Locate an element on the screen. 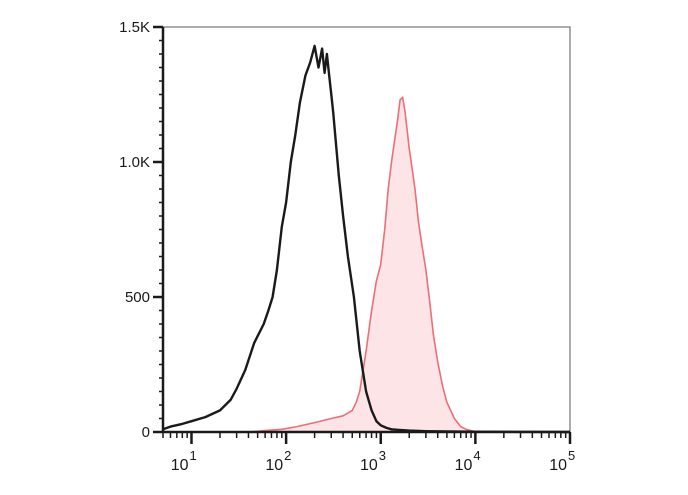 Image resolution: width=688 pixels, height=495 pixels. x-tick-exponent: 3 is located at coordinates (382, 455).